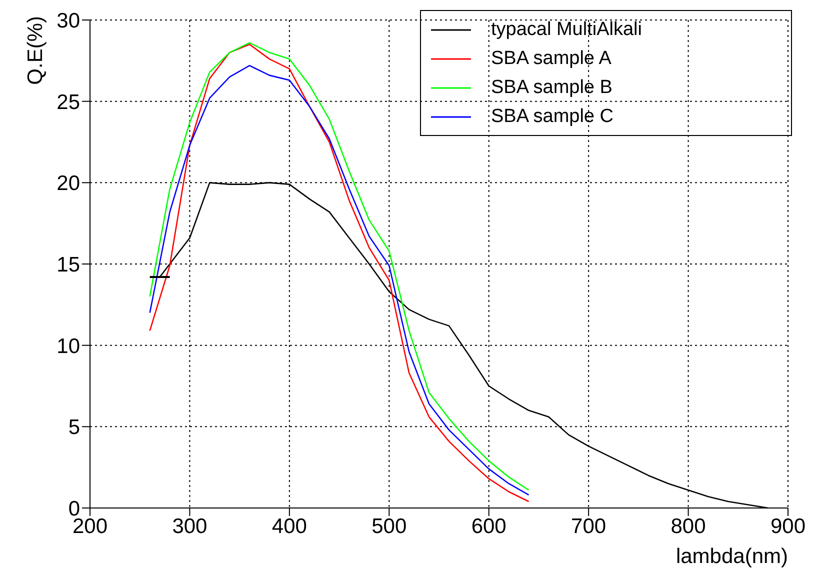 The width and height of the screenshot is (813, 573). What do you see at coordinates (190, 526) in the screenshot?
I see `x-tick-label: 300` at bounding box center [190, 526].